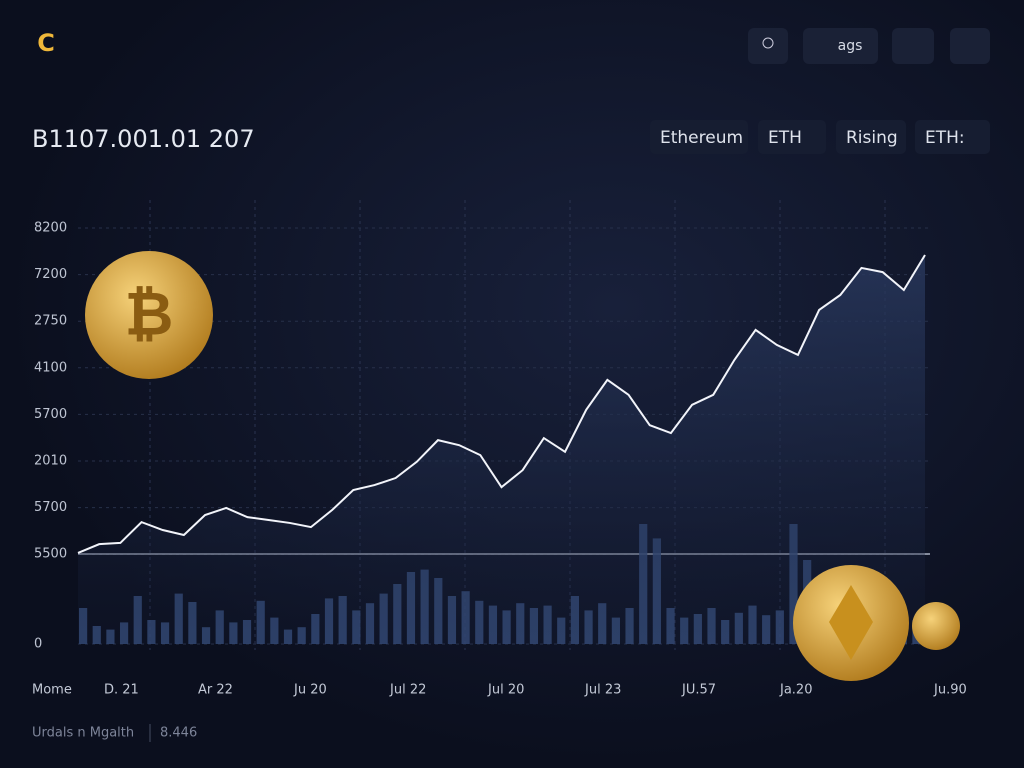 The image size is (1024, 768). I want to click on timer-button, so click(913, 46).